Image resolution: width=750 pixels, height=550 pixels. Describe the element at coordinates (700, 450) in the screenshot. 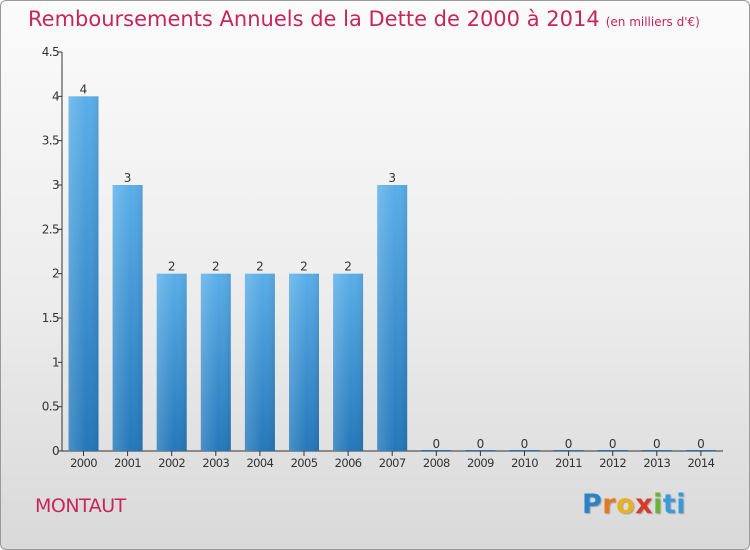

I see `bar-2014` at that location.